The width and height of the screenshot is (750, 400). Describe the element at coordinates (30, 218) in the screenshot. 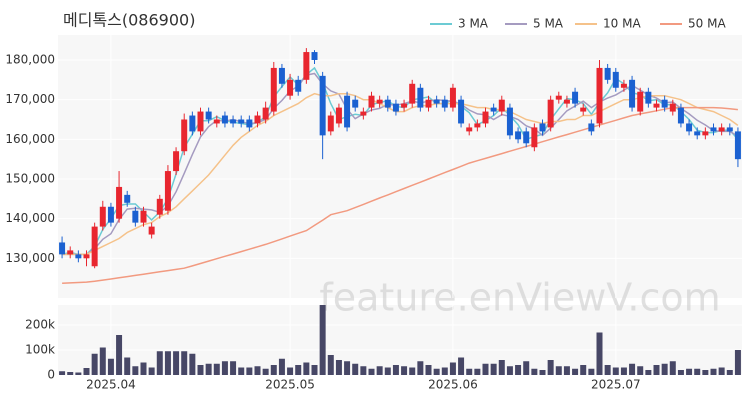

I see `y-tick-label: 140,000` at that location.